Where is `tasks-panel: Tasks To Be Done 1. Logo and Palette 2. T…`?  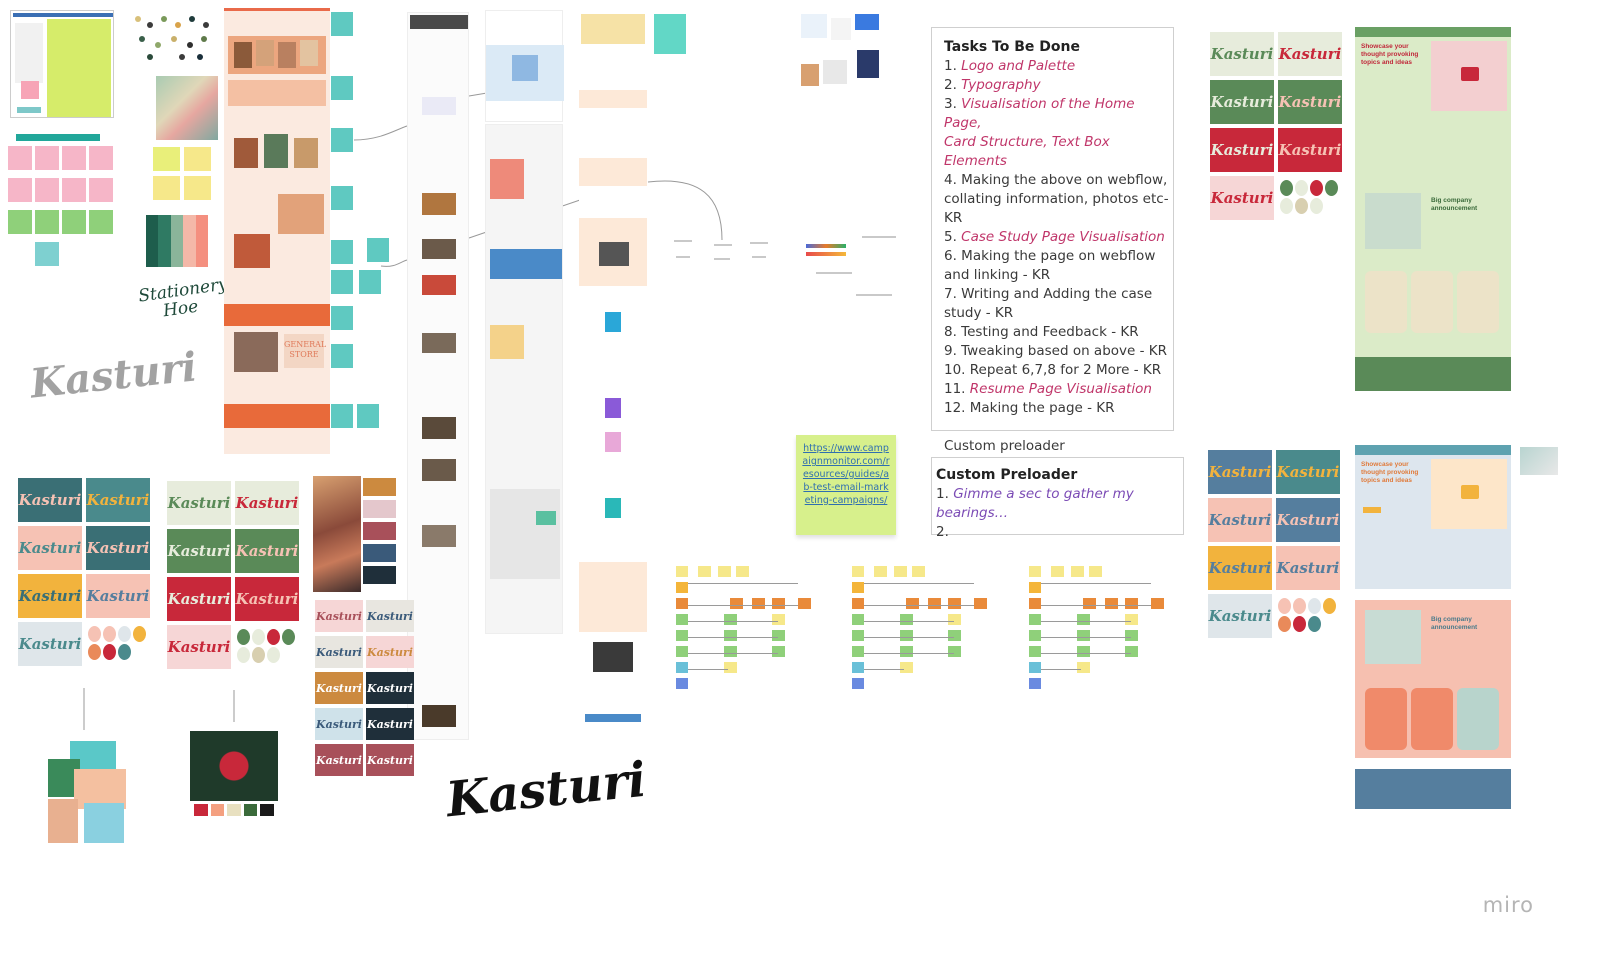
tasks-panel: Tasks To Be Done 1. Logo and Palette 2. T… is located at coordinates (1052, 240).